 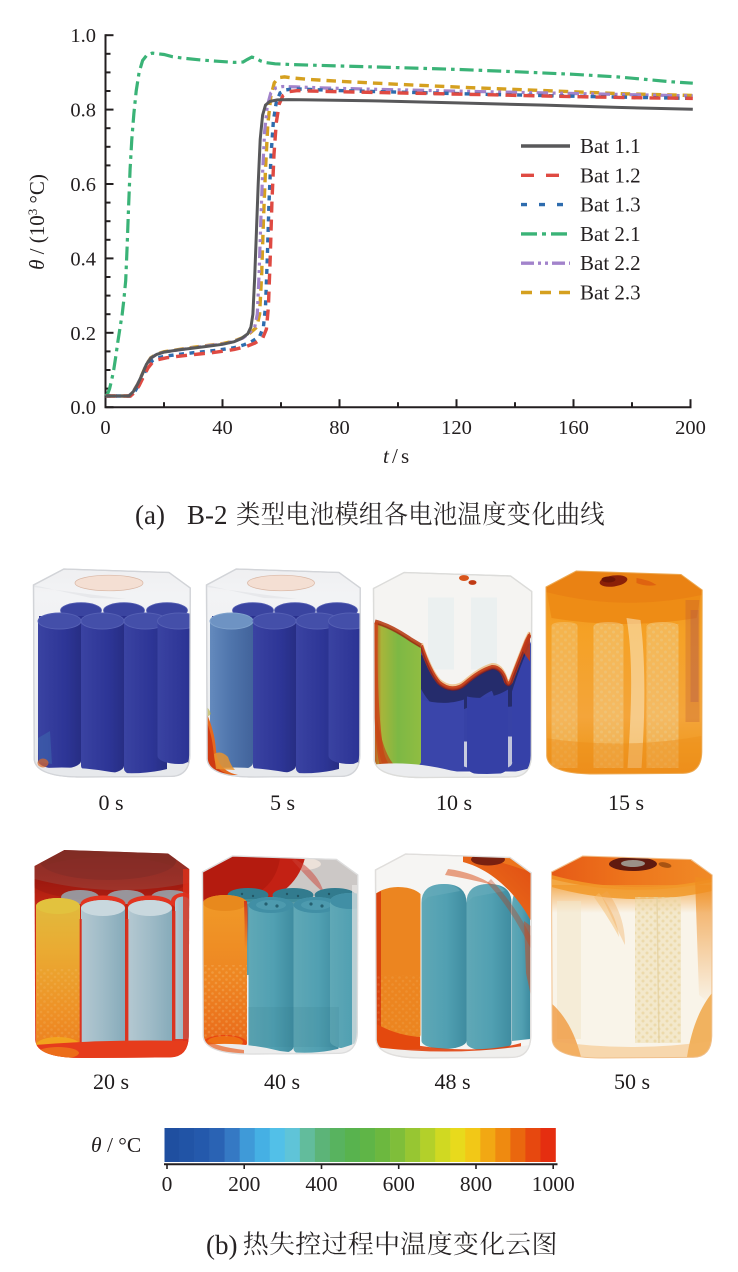 I want to click on svg-text: 1.0, so click(x=83, y=36).